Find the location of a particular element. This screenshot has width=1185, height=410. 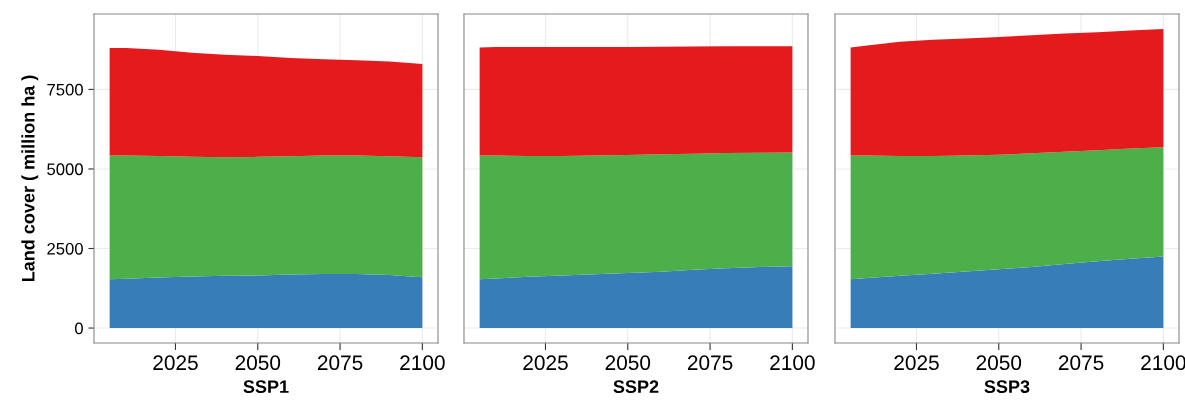

x-axis-title: SSP3 is located at coordinates (1007, 387).